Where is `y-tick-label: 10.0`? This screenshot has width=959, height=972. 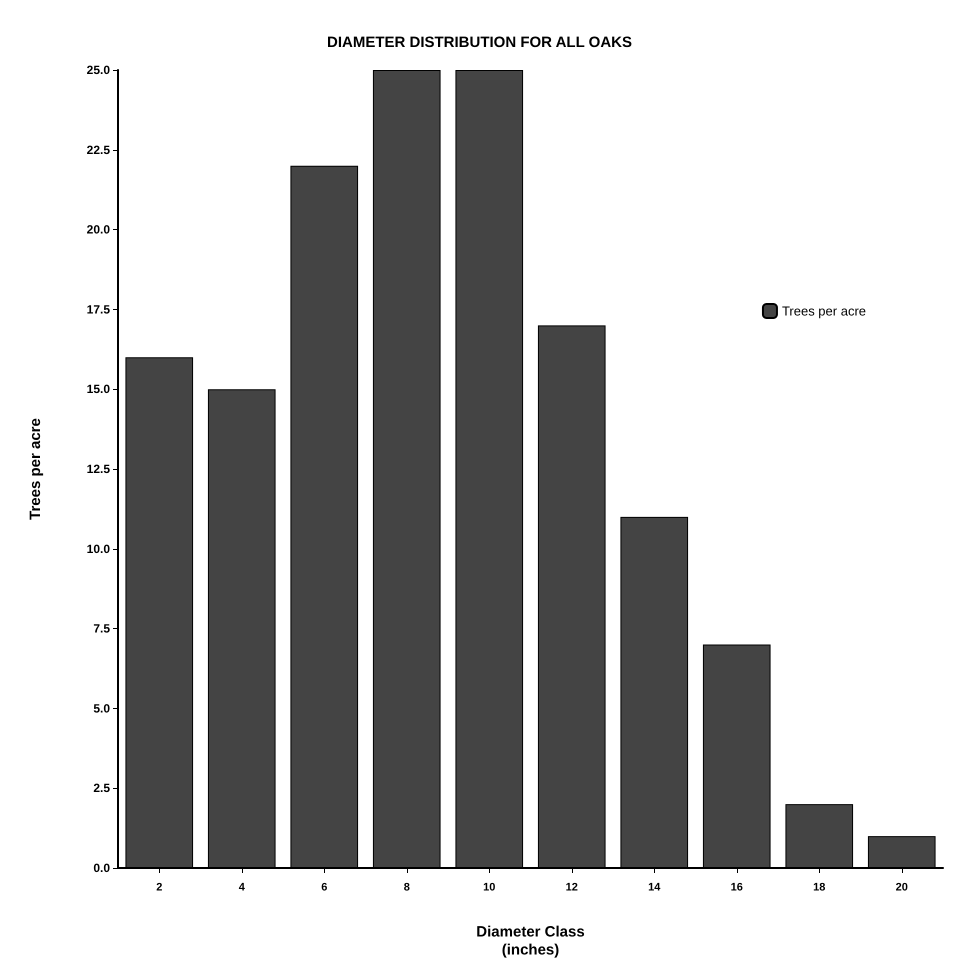 y-tick-label: 10.0 is located at coordinates (98, 549).